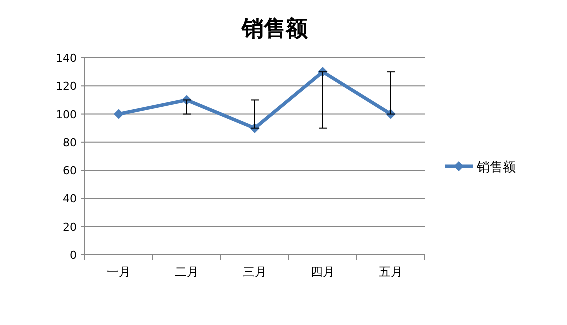  I want to click on y-tick-label: 0, so click(73, 255).